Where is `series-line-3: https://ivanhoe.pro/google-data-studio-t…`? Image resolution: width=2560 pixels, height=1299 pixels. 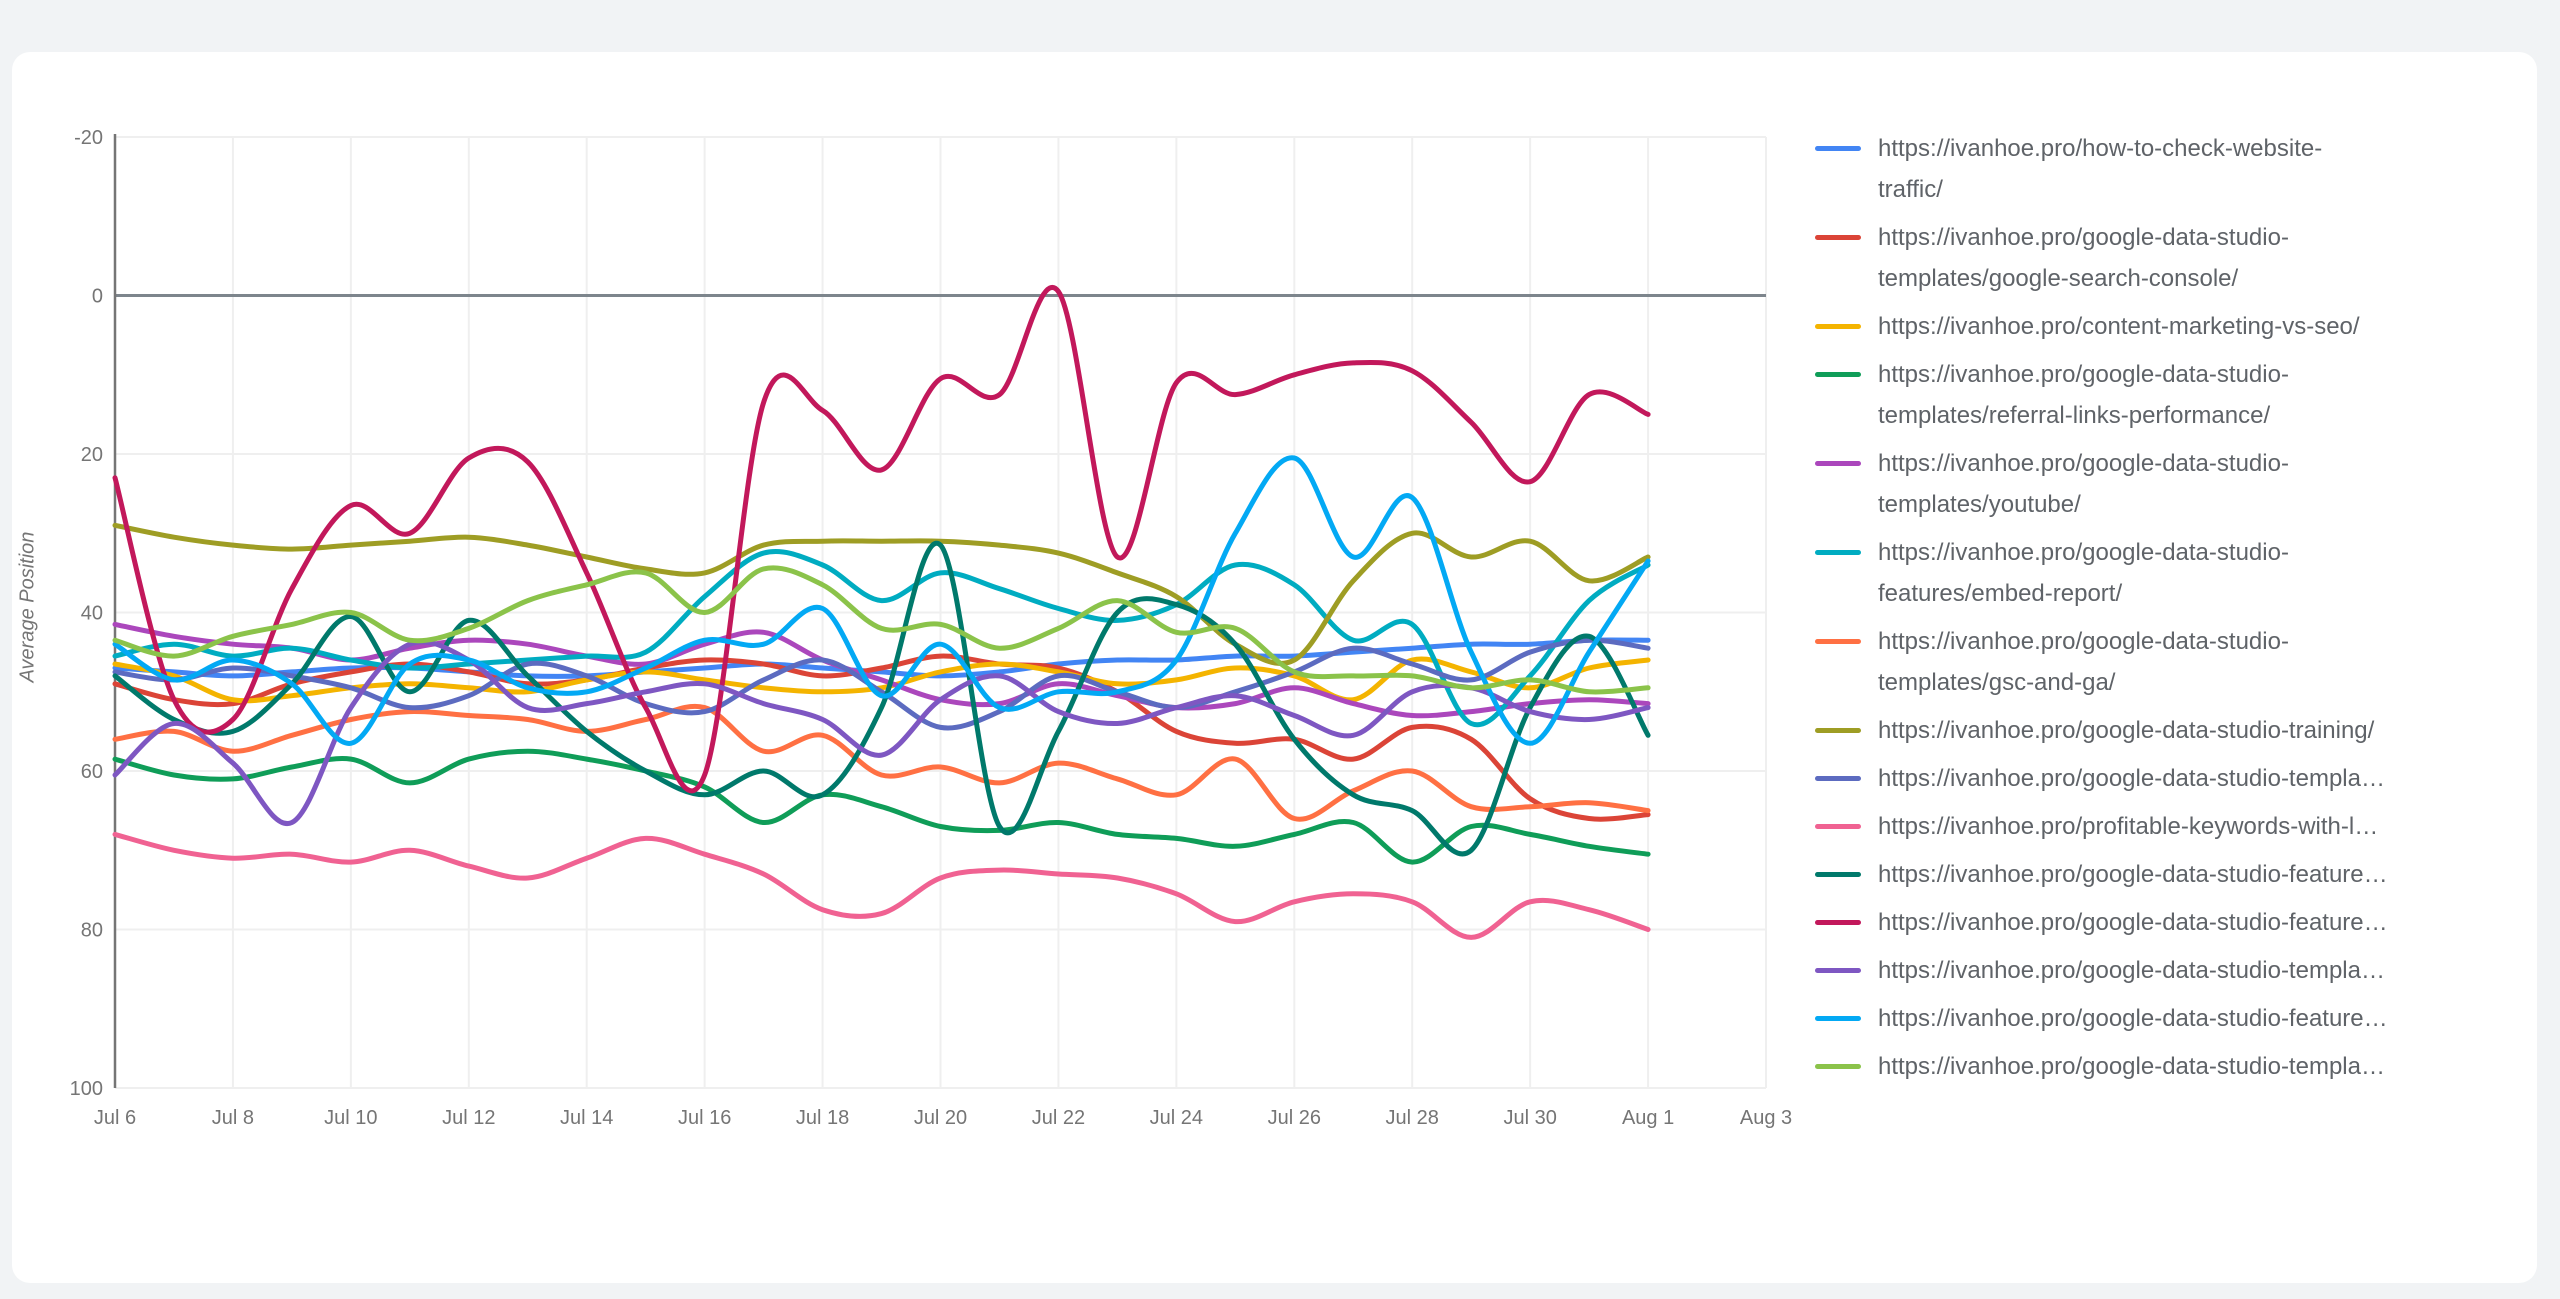 series-line-3: https://ivanhoe.pro/google-data-studio-t… is located at coordinates (881, 806).